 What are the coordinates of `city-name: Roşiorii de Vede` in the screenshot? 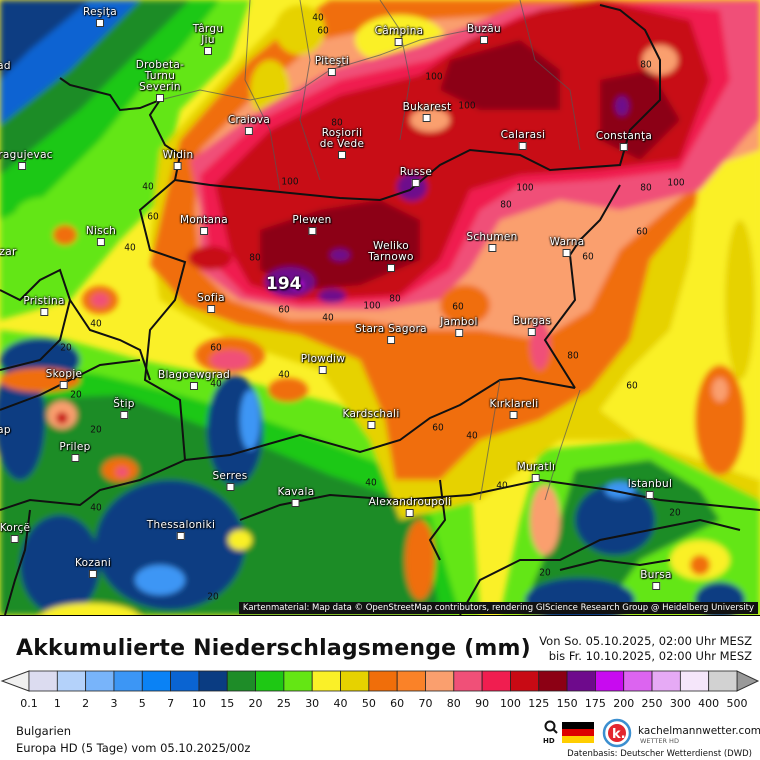 It's located at (342, 138).